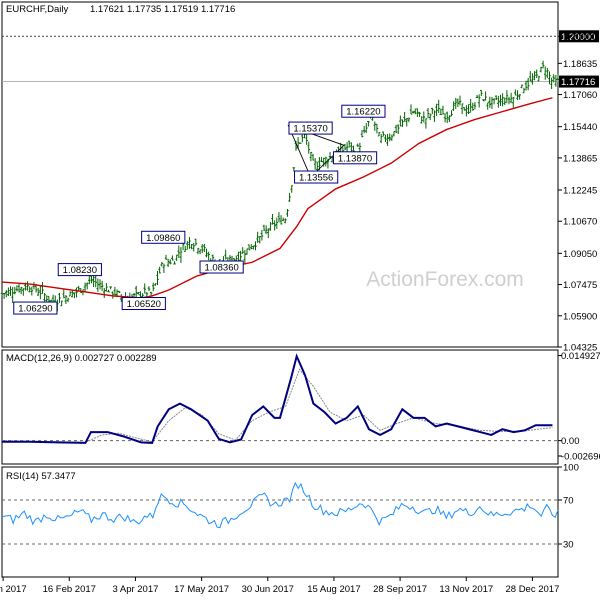  Describe the element at coordinates (580, 456) in the screenshot. I see `macd-y-tick-label: -0.002696` at that location.